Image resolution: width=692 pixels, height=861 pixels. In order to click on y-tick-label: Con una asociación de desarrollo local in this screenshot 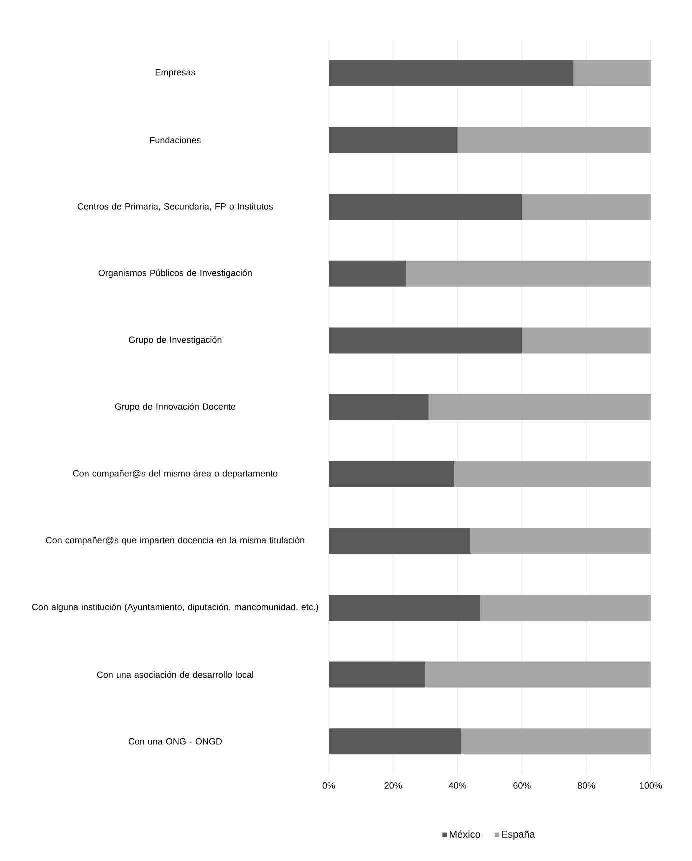, I will do `click(175, 674)`.